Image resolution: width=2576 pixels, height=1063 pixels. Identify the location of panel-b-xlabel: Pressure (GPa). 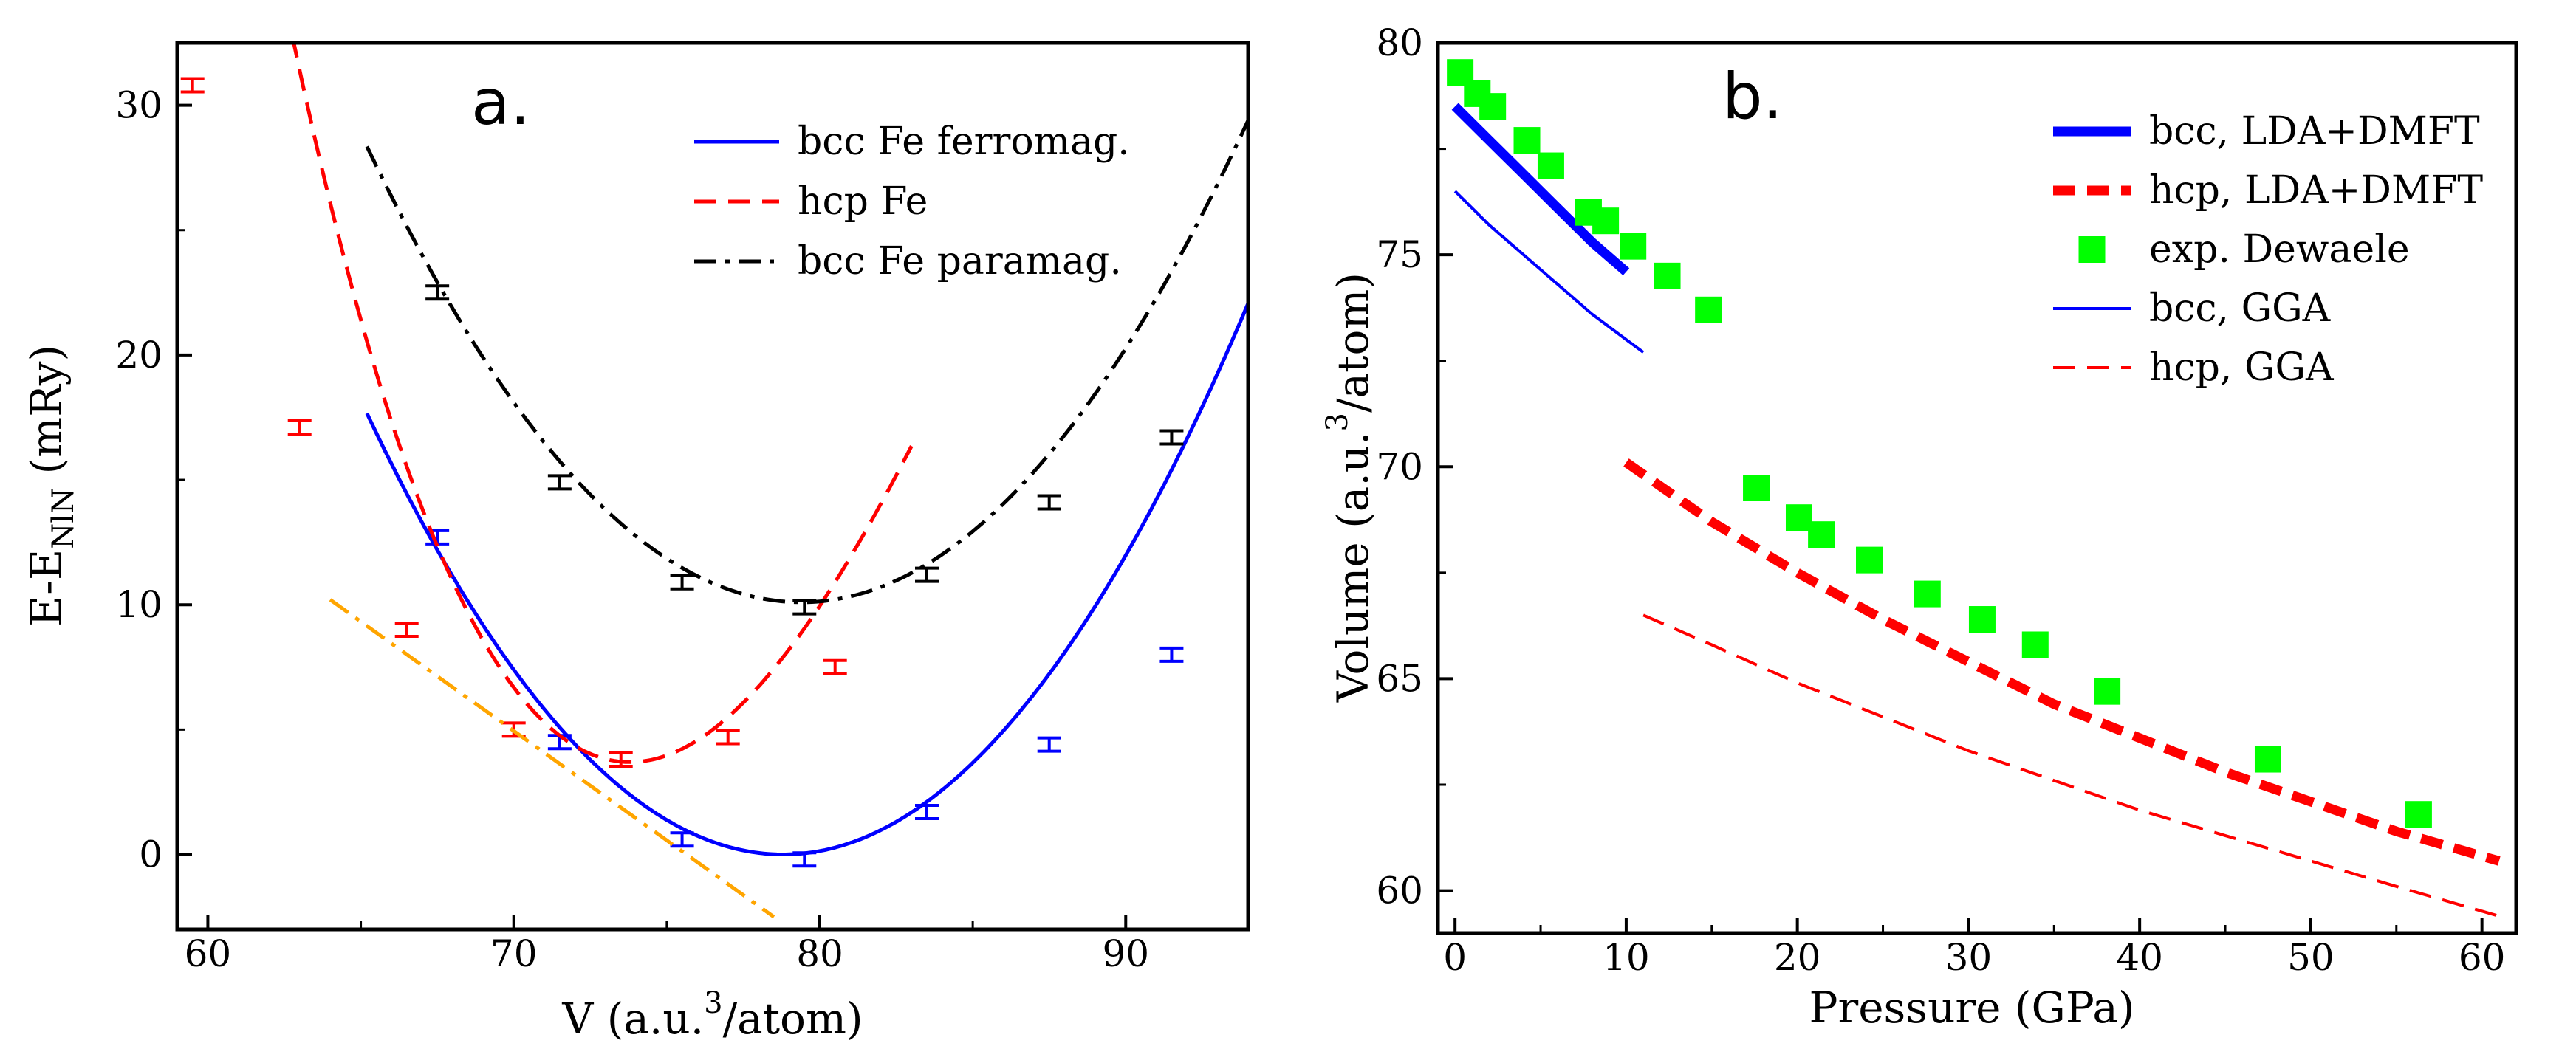
(1971, 1008).